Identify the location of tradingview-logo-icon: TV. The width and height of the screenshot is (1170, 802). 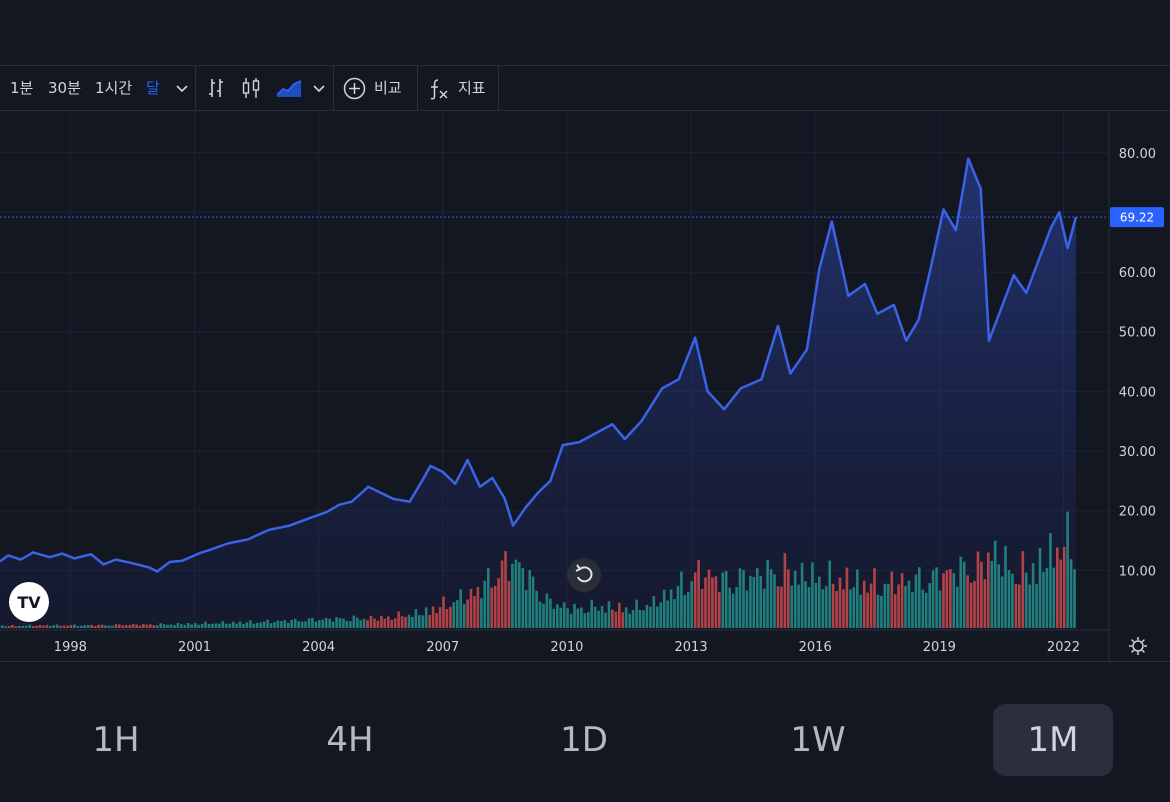
(29, 602).